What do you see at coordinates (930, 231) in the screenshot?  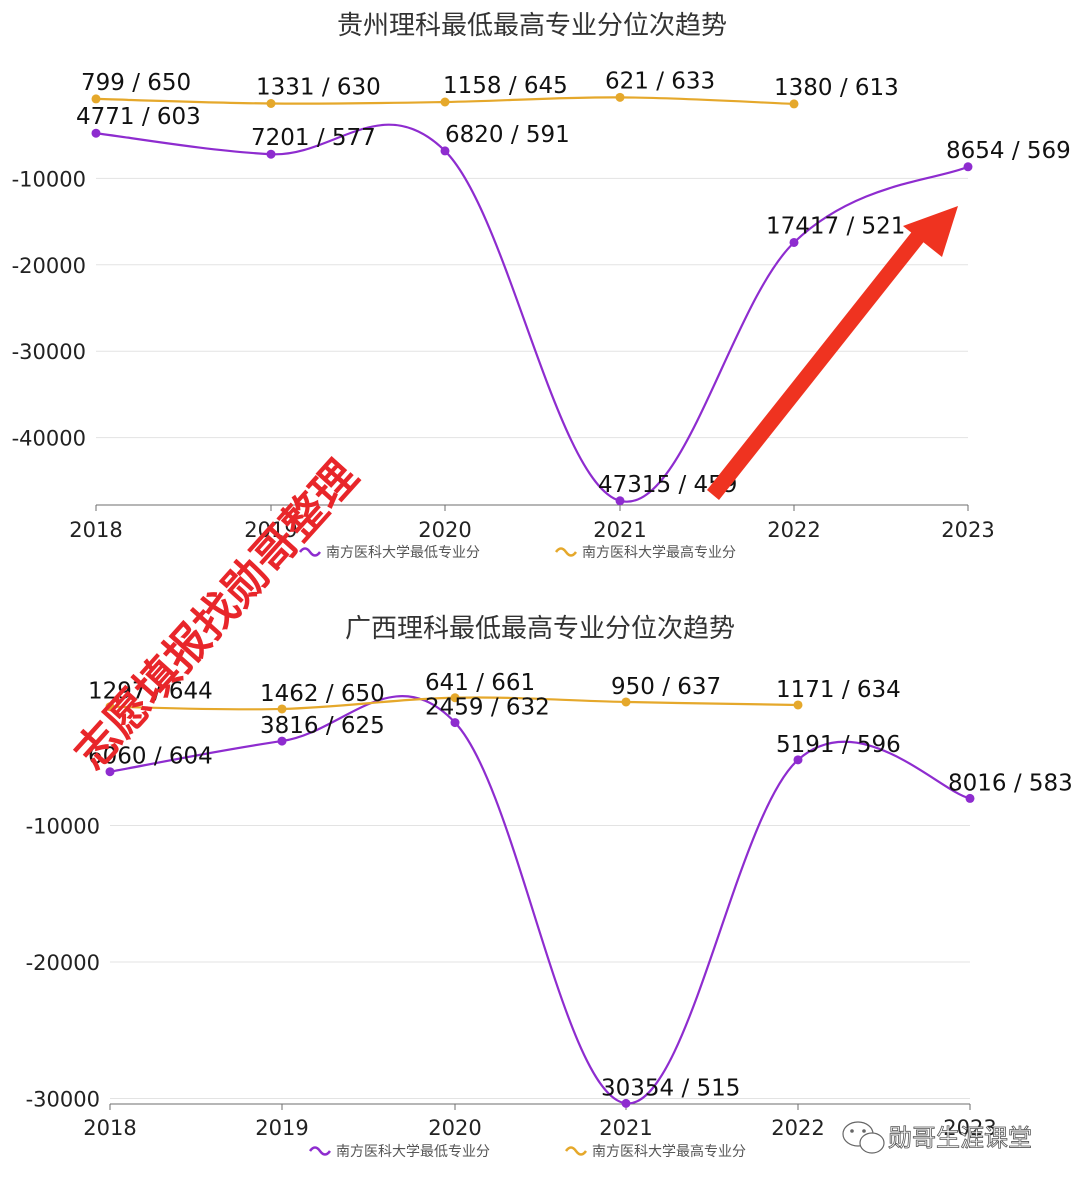 I see `trend-arrow-head` at bounding box center [930, 231].